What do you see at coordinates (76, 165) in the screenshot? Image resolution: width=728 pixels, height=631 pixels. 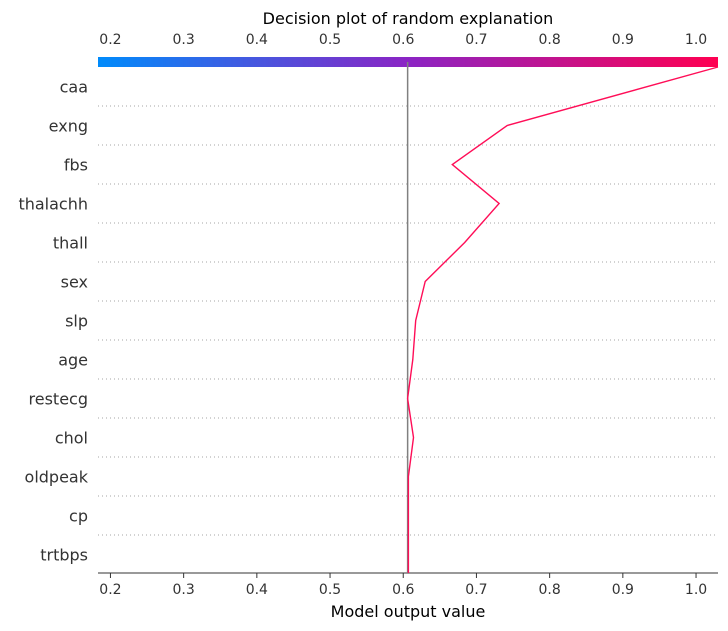 I see `feature-label-fbs: fbs` at bounding box center [76, 165].